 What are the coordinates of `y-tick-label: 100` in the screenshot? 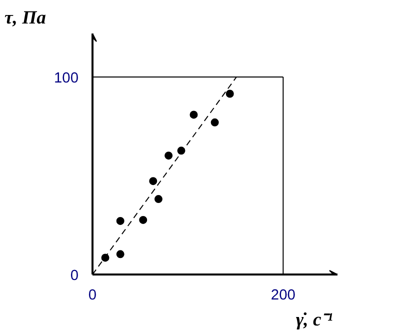 It's located at (66, 78).